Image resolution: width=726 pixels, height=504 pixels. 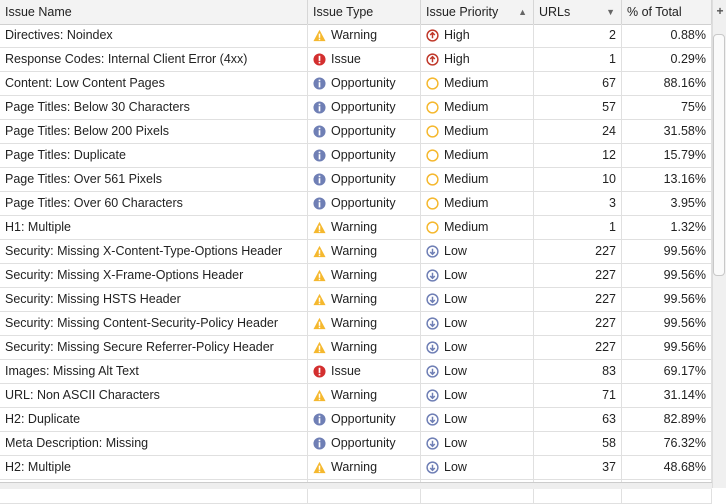 I want to click on url-count: 1, so click(x=578, y=59).